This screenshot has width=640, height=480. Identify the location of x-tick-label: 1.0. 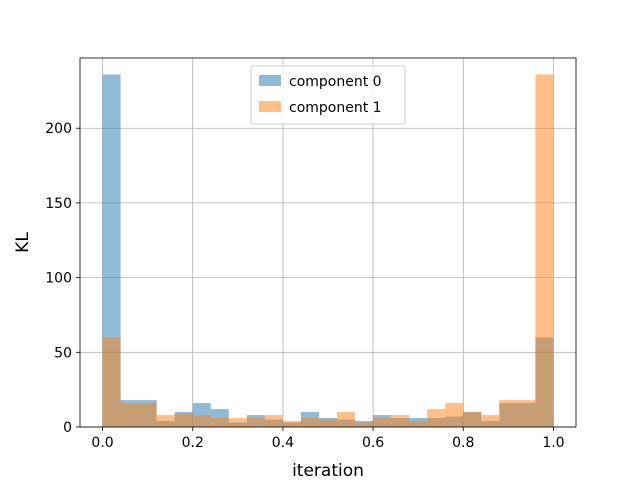
(553, 443).